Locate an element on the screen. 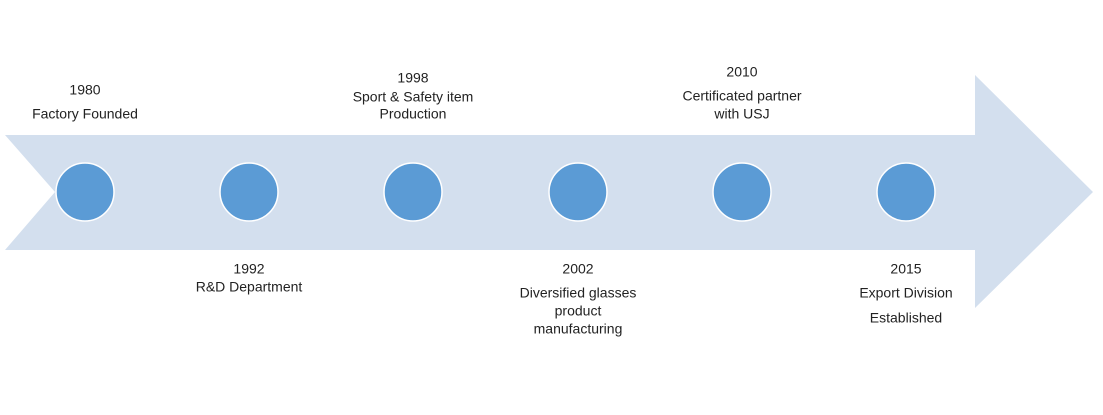  event-label: Established is located at coordinates (906, 318).